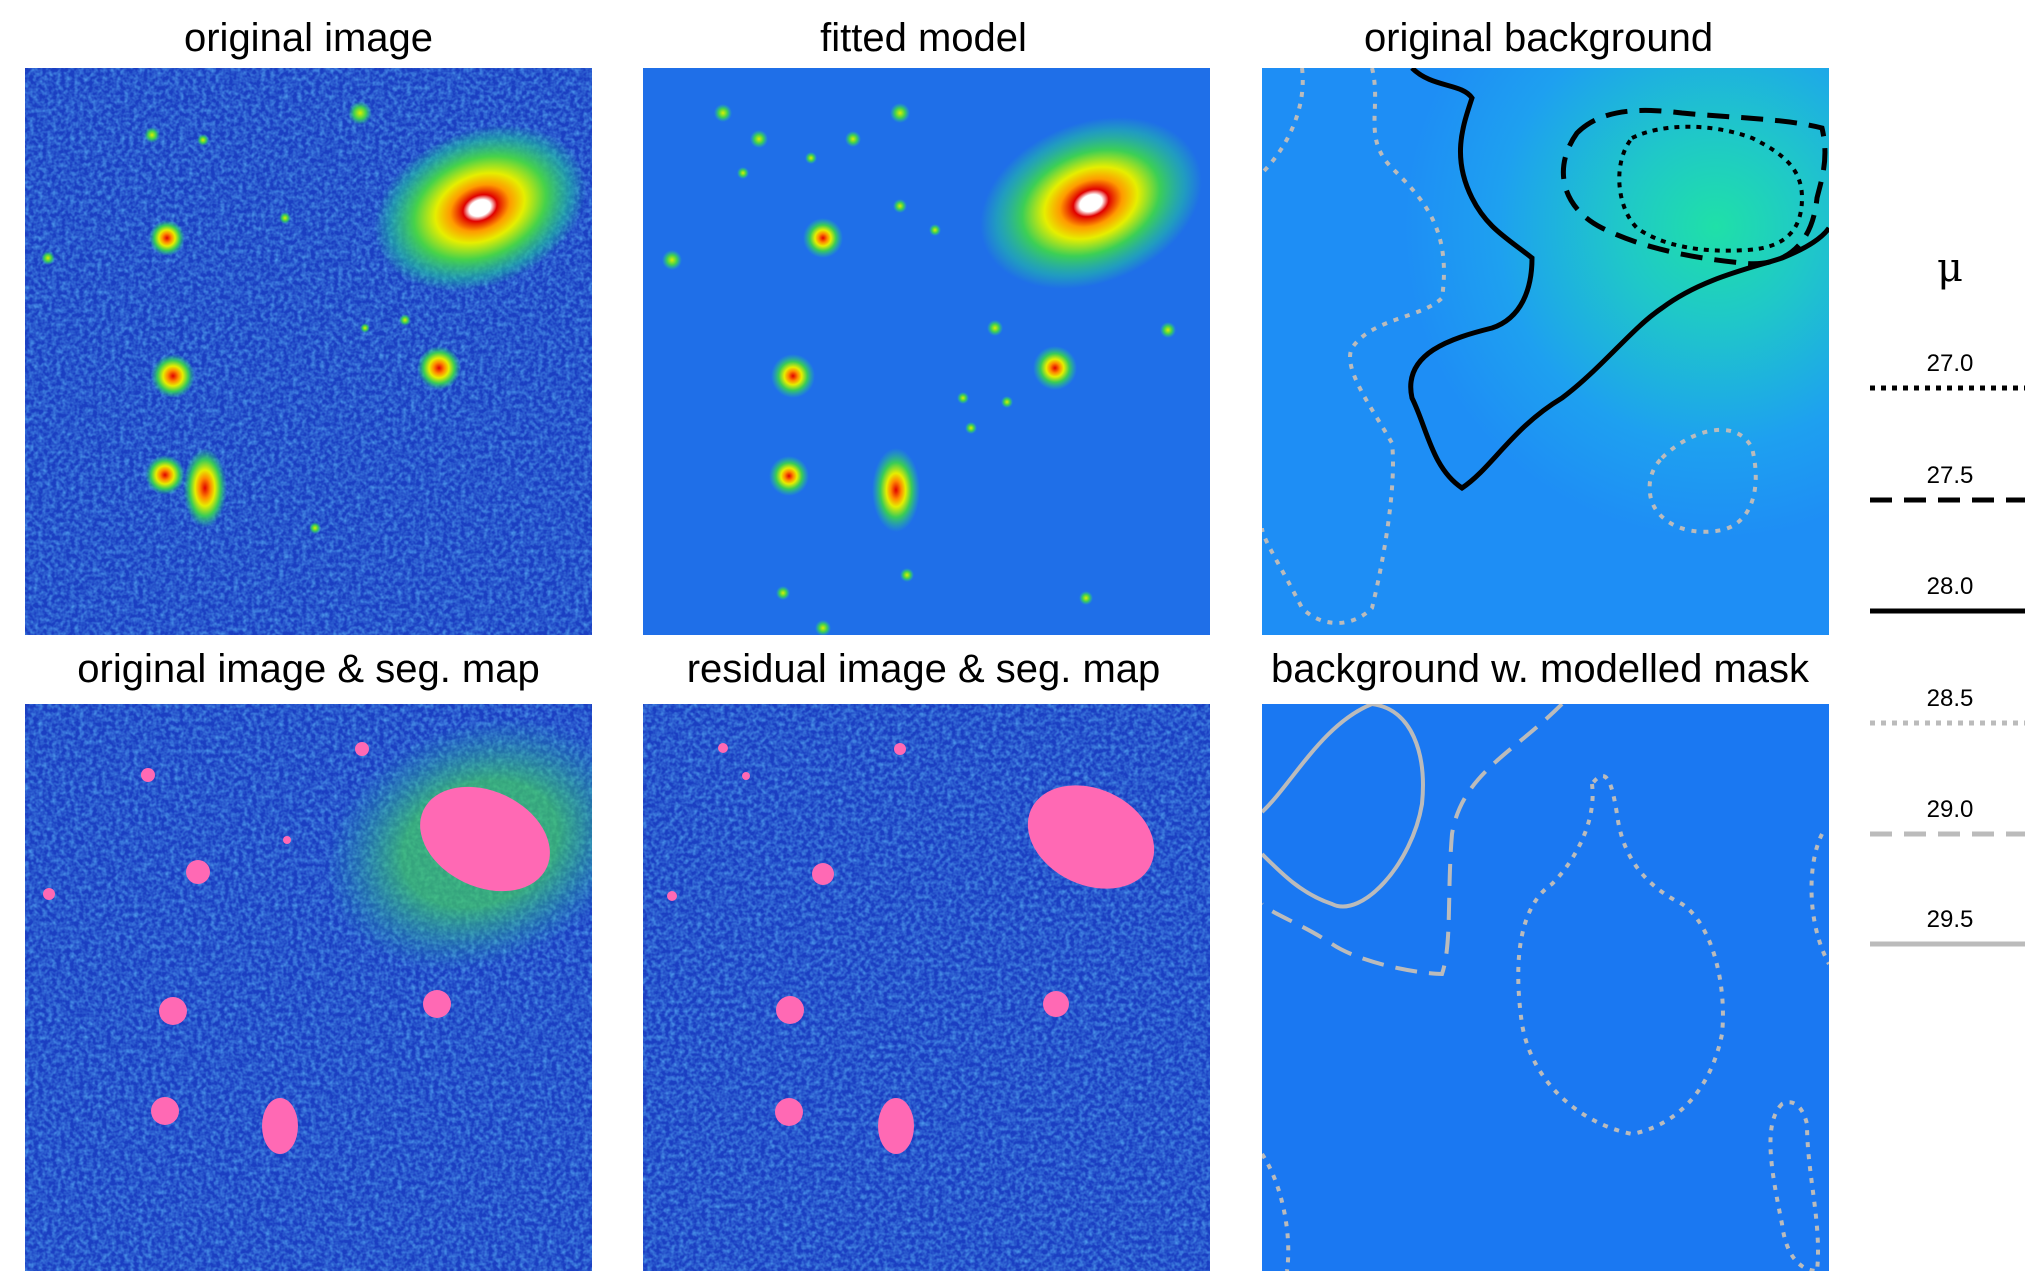  Describe the element at coordinates (1950, 715) in the screenshot. I see `legend-item-28-5: 28.5` at that location.